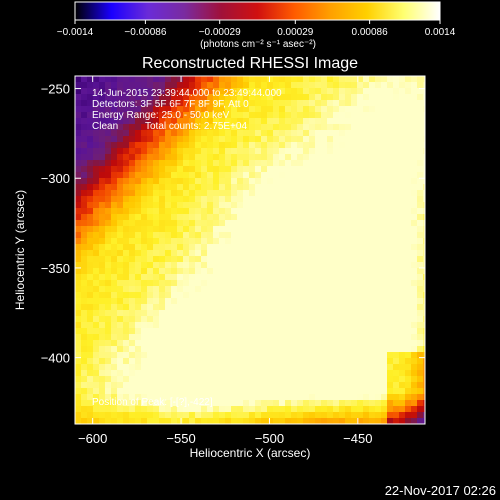 Image resolution: width=500 pixels, height=500 pixels. I want to click on colorbar-tick-label: −0.0014, so click(75, 32).